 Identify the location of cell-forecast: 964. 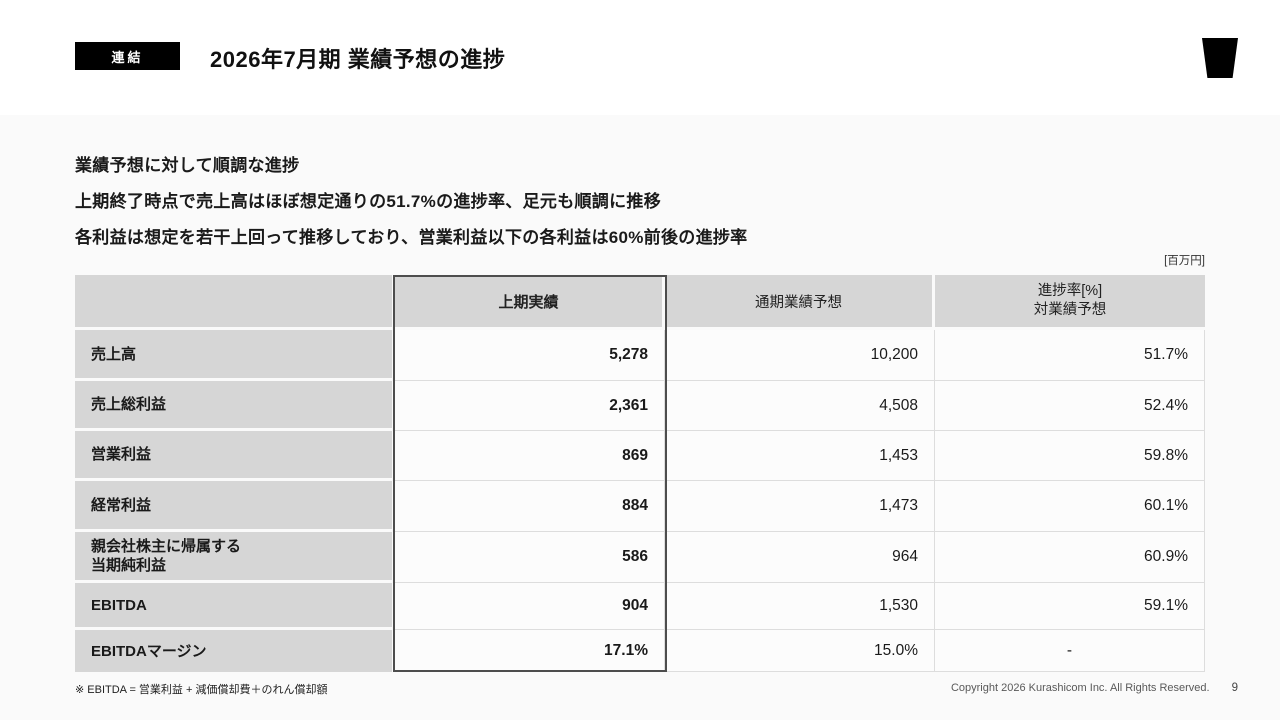
(800, 557).